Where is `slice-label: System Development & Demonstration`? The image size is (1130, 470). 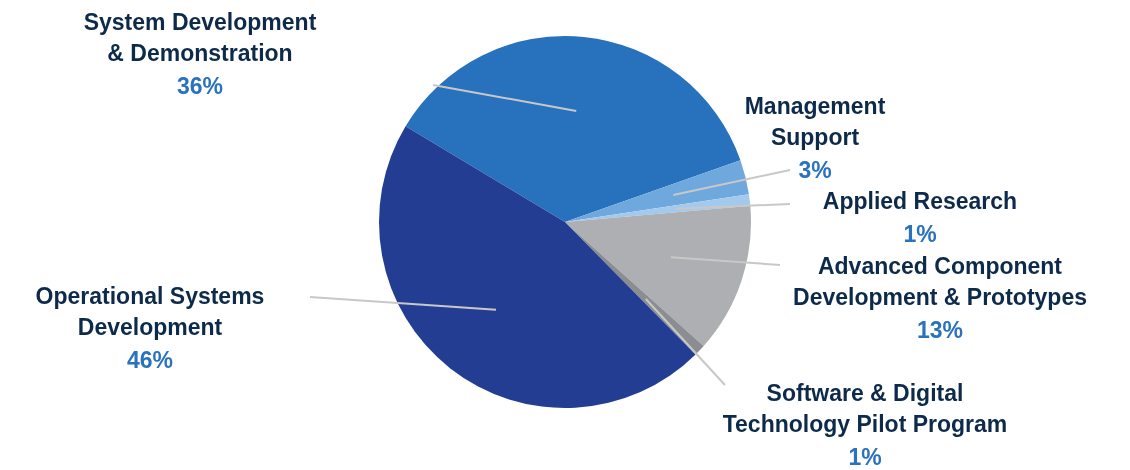 slice-label: System Development & Demonstration is located at coordinates (200, 37).